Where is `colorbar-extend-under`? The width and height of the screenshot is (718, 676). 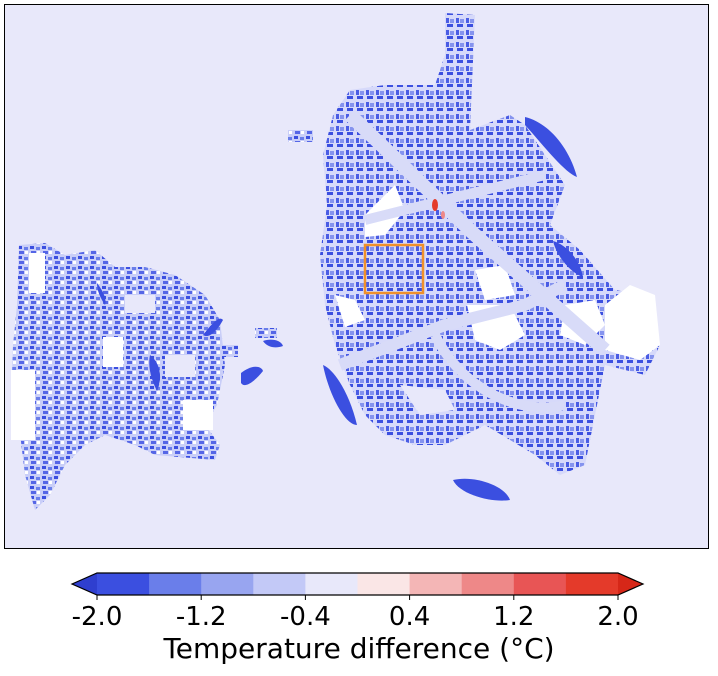
colorbar-extend-under is located at coordinates (84, 584).